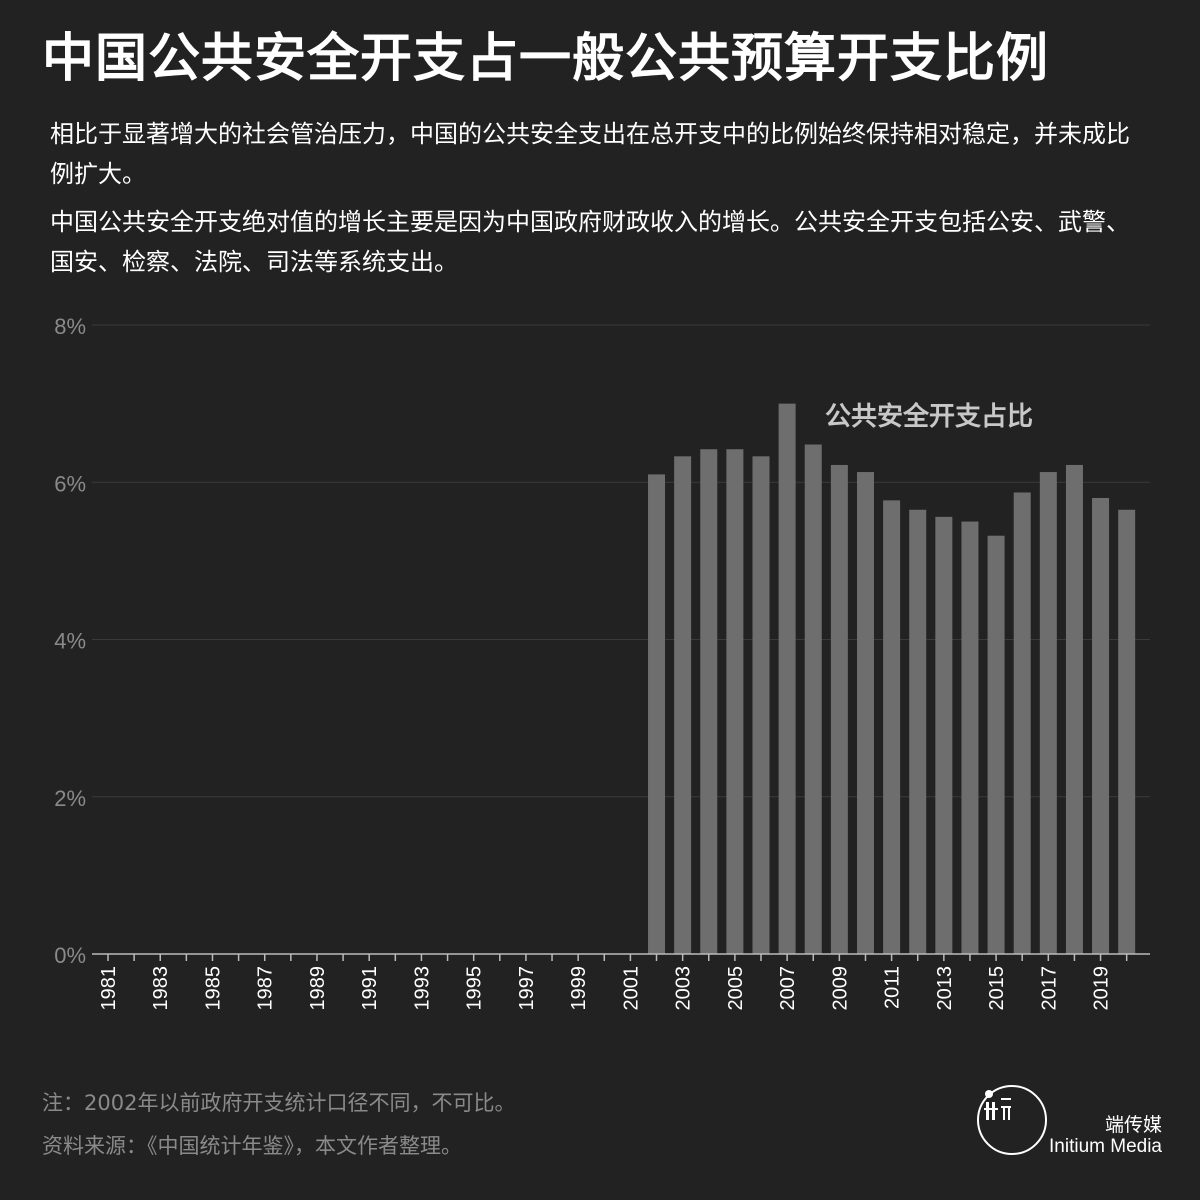 The width and height of the screenshot is (1200, 1200). I want to click on footnote: 注：2002年以前政府开支统计口径不同，不可比。, so click(279, 1103).